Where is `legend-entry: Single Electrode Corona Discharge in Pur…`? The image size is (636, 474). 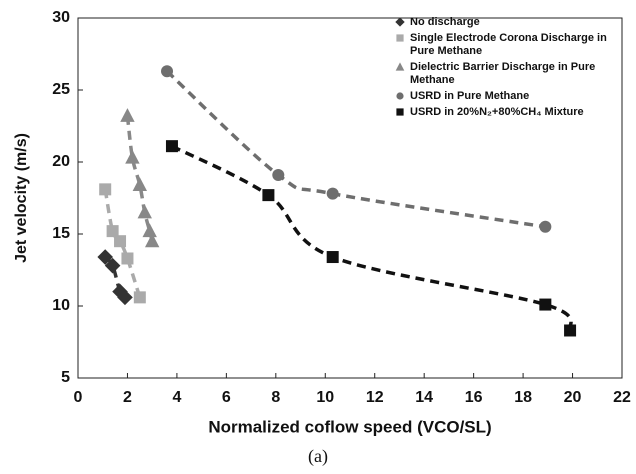
legend-entry: Single Electrode Corona Discharge in Pur… is located at coordinates (511, 45).